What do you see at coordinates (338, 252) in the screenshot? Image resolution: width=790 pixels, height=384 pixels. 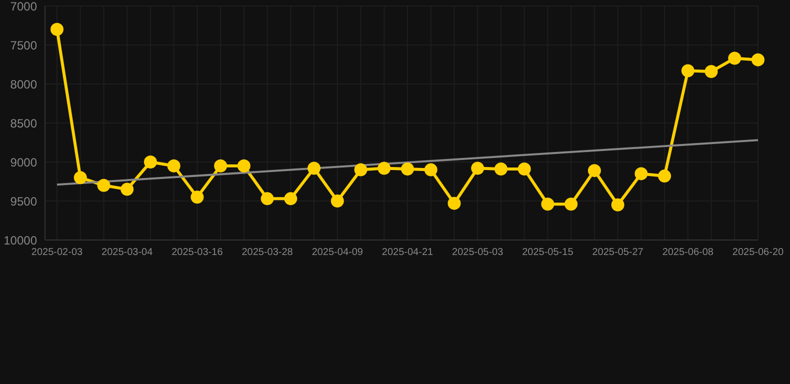 I see `x-tick-label: 2025-04-09` at bounding box center [338, 252].